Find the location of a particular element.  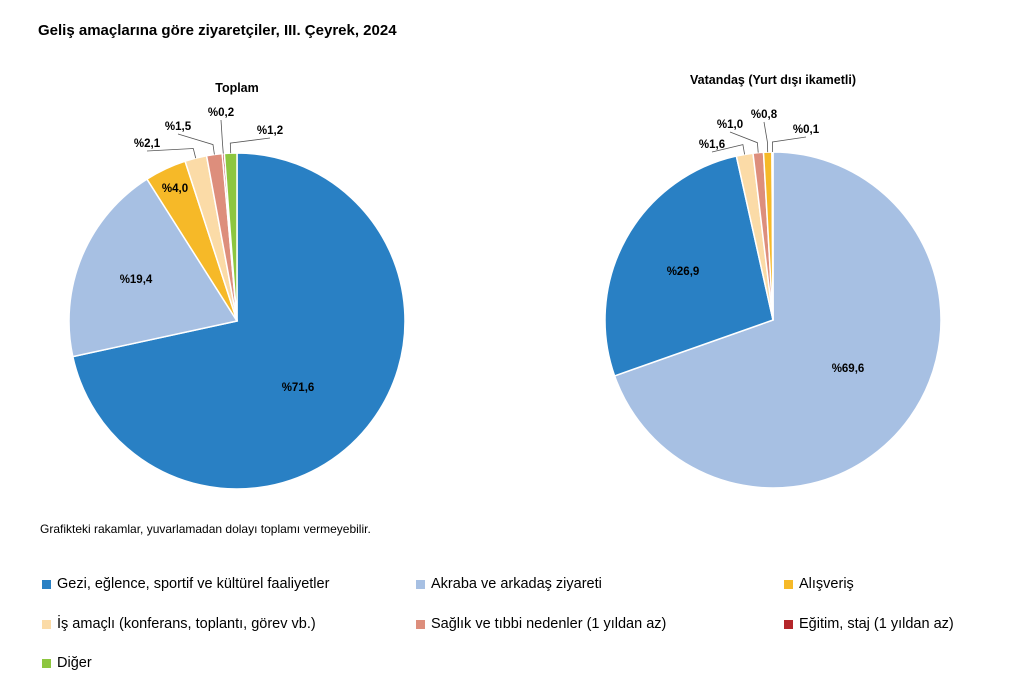

slice-label: %1,2 is located at coordinates (270, 131).